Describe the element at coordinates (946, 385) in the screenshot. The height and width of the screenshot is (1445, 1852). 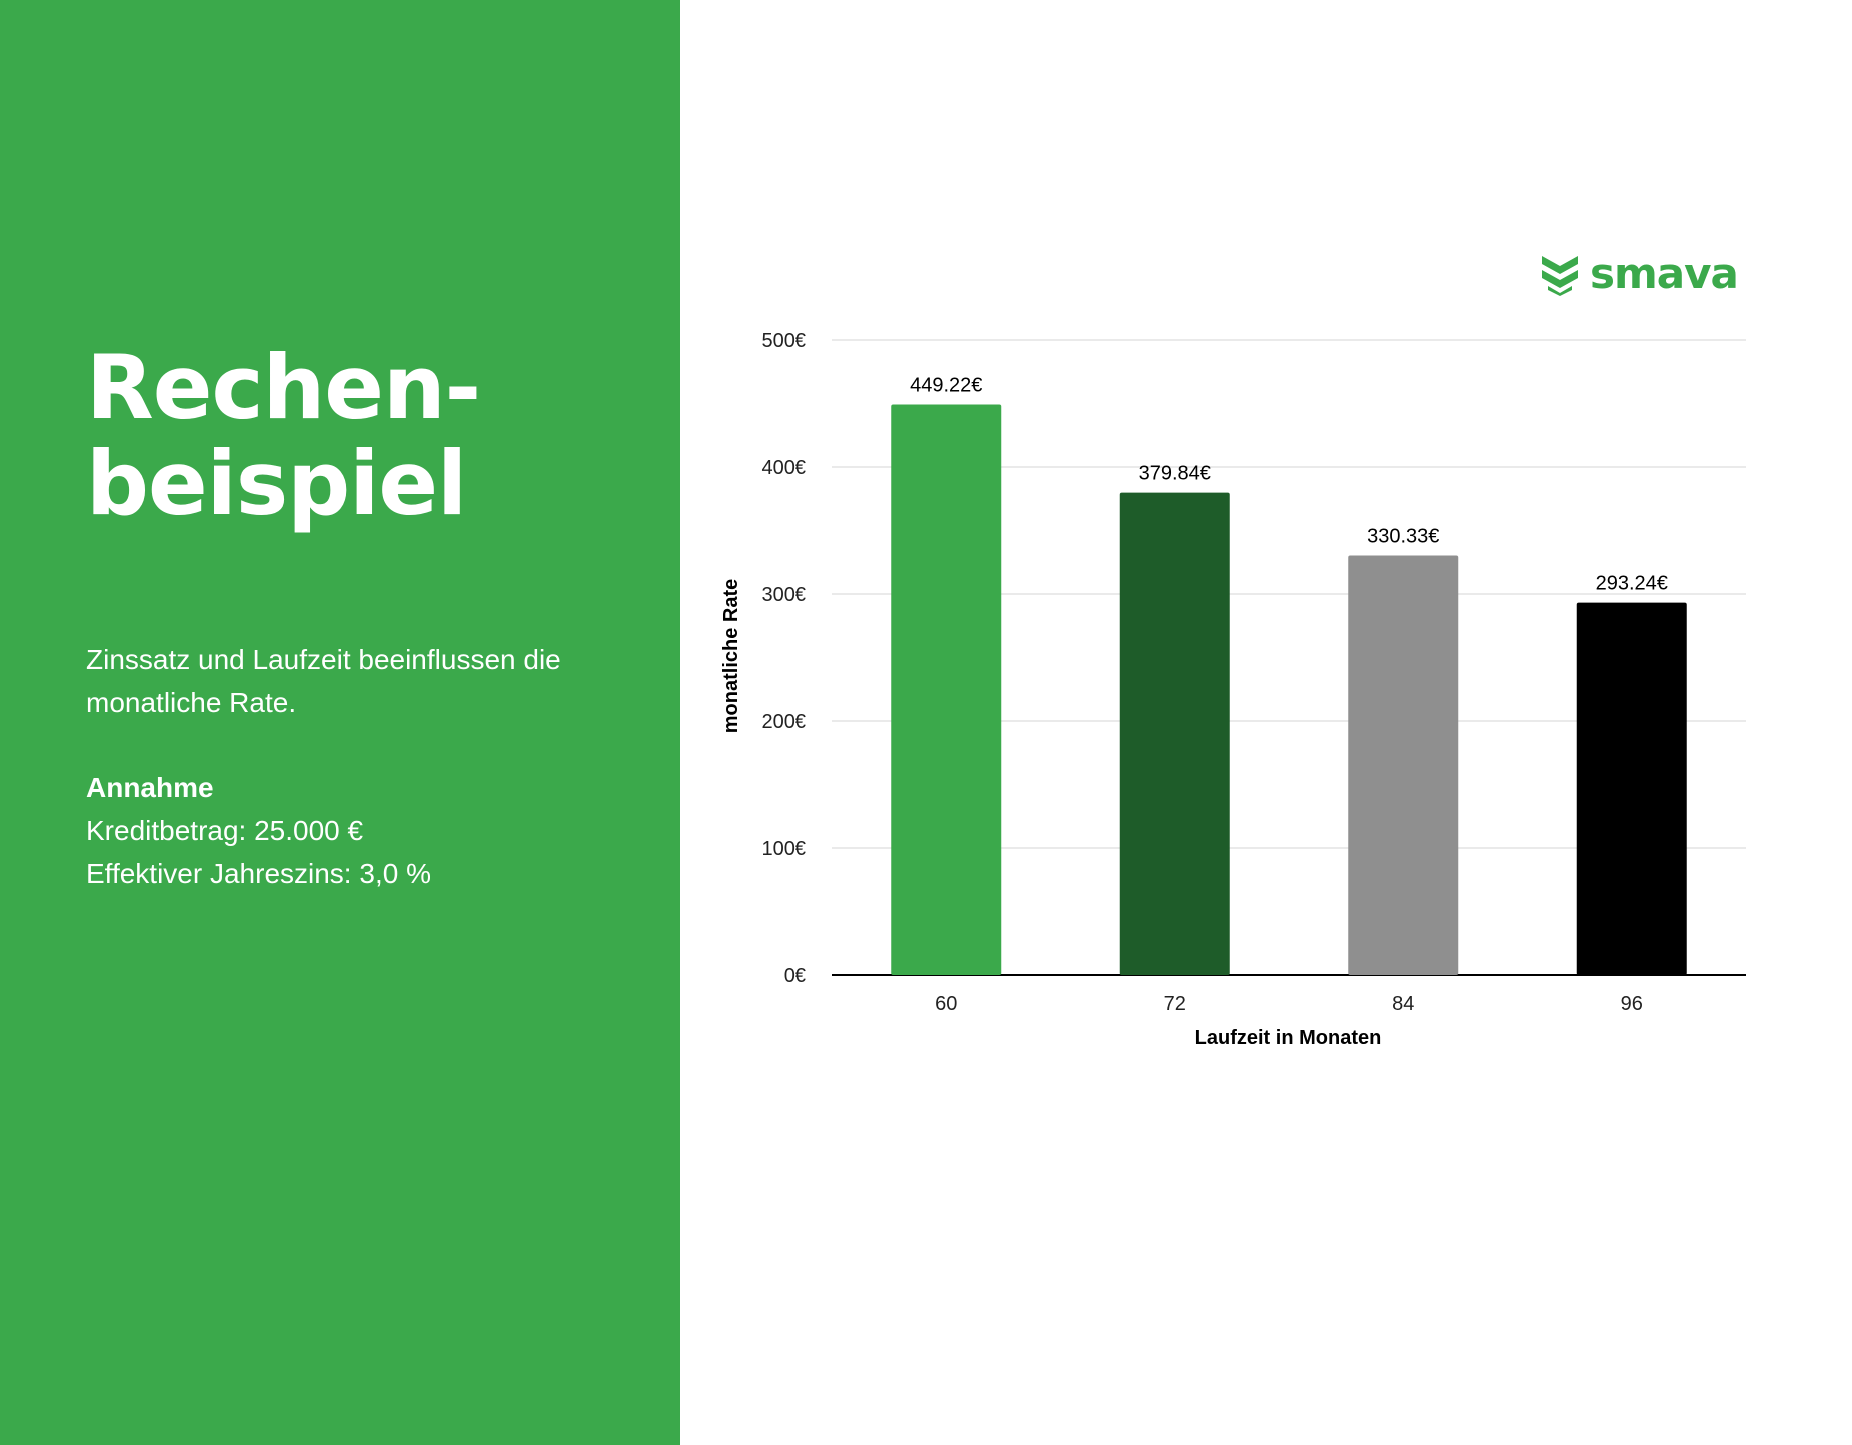
I see `data-label: 449.22€` at that location.